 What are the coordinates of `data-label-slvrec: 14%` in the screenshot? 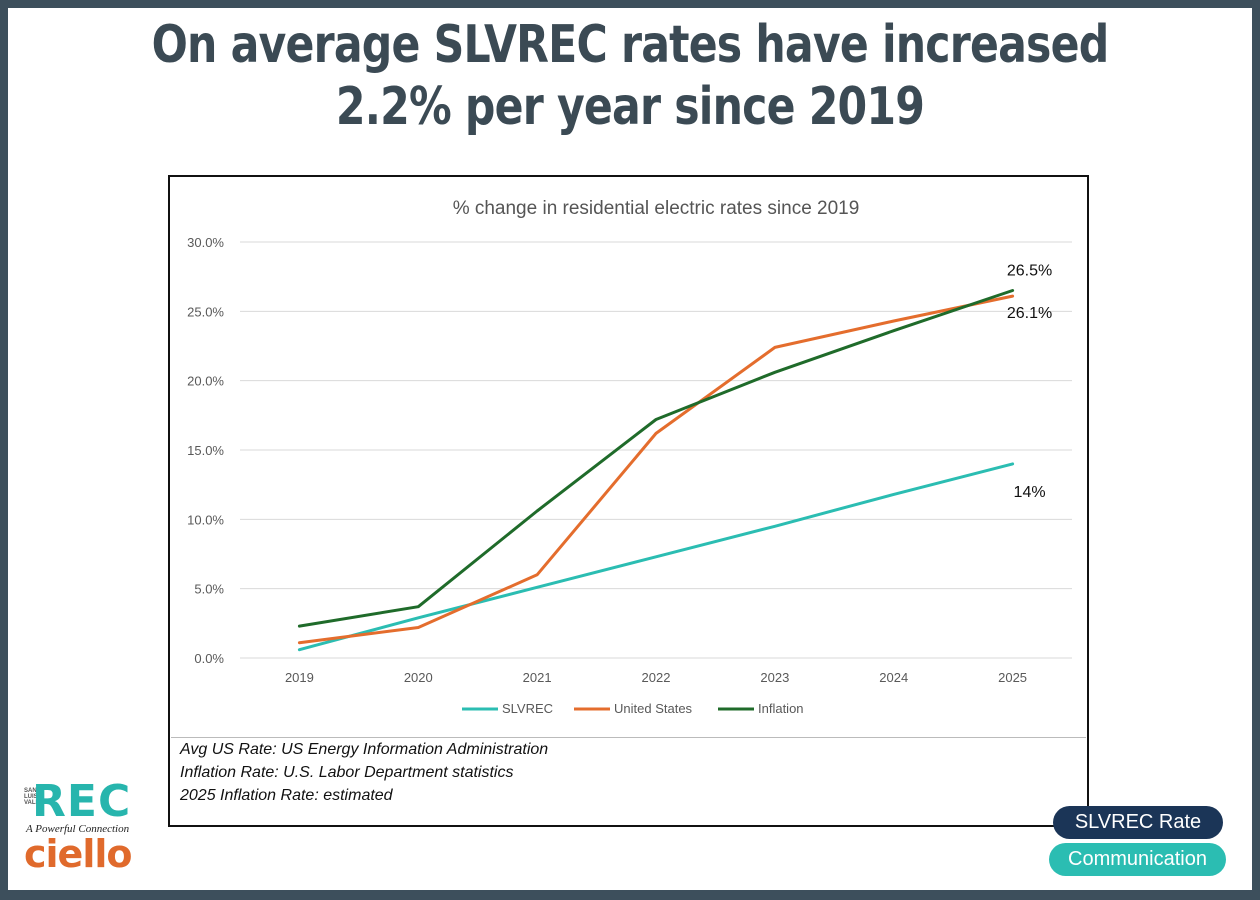 It's located at (1030, 492).